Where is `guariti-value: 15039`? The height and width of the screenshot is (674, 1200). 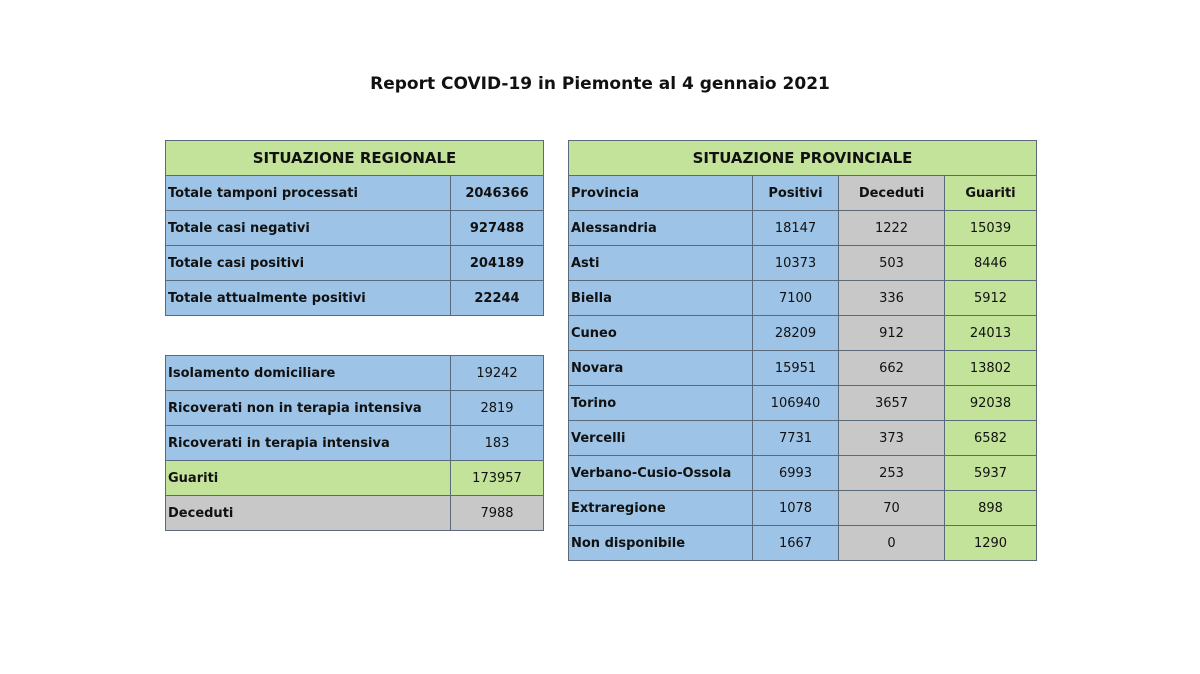
guariti-value: 15039 is located at coordinates (990, 228).